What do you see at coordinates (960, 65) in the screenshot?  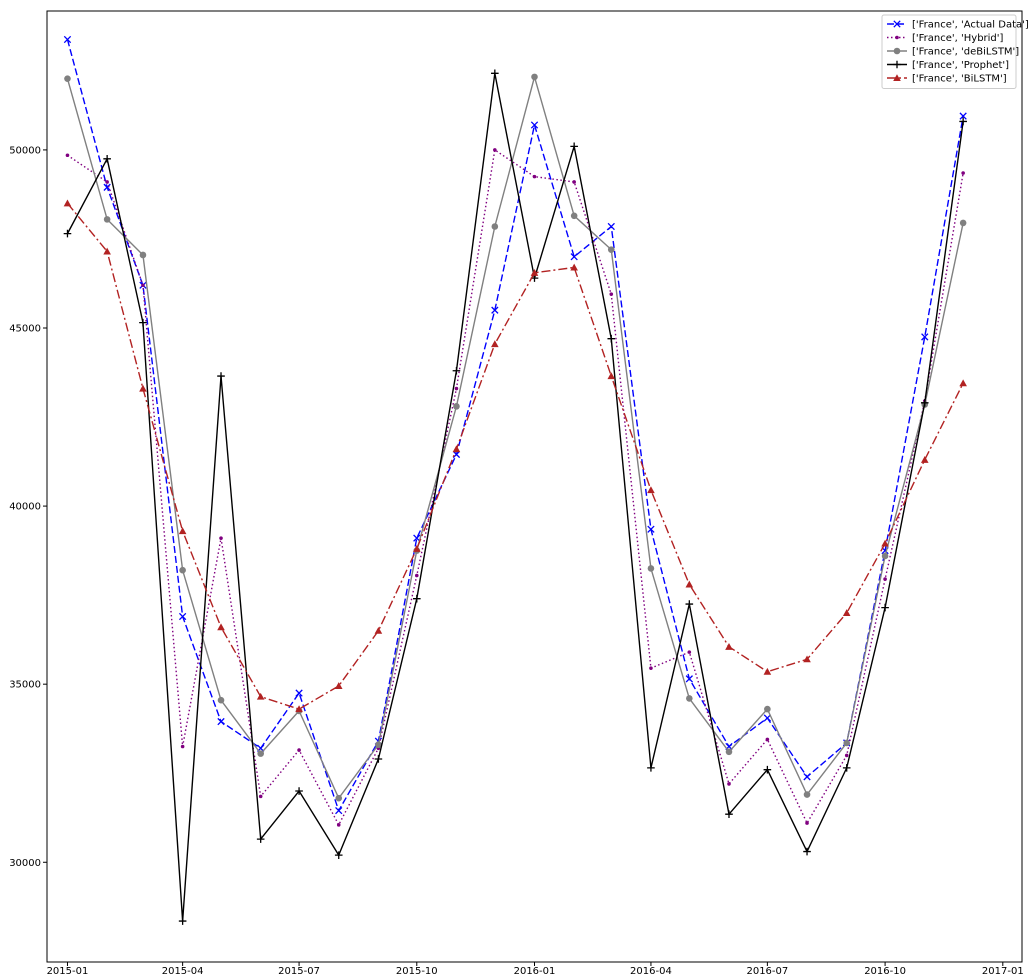 I see `legend-label-3: ['France', 'Prophet']` at bounding box center [960, 65].